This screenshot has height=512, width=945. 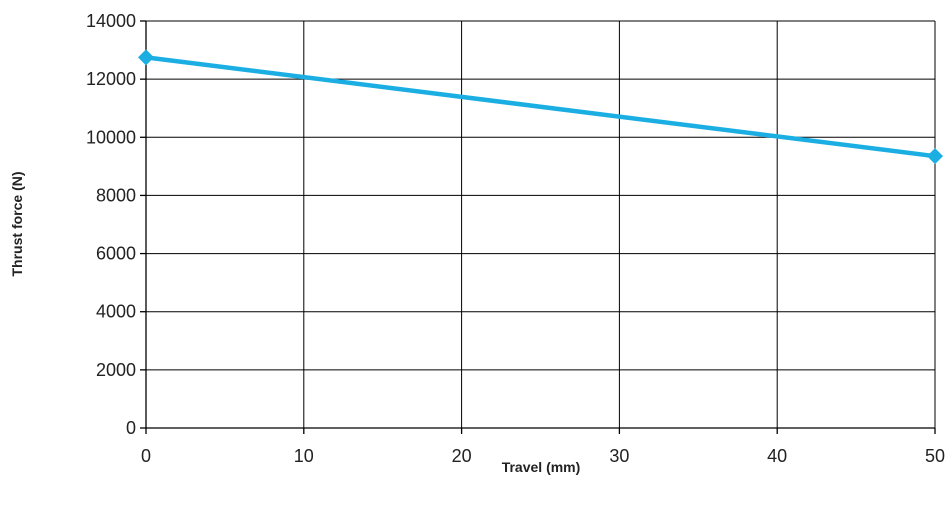 I want to click on y-tick-label: 6000, so click(x=116, y=254).